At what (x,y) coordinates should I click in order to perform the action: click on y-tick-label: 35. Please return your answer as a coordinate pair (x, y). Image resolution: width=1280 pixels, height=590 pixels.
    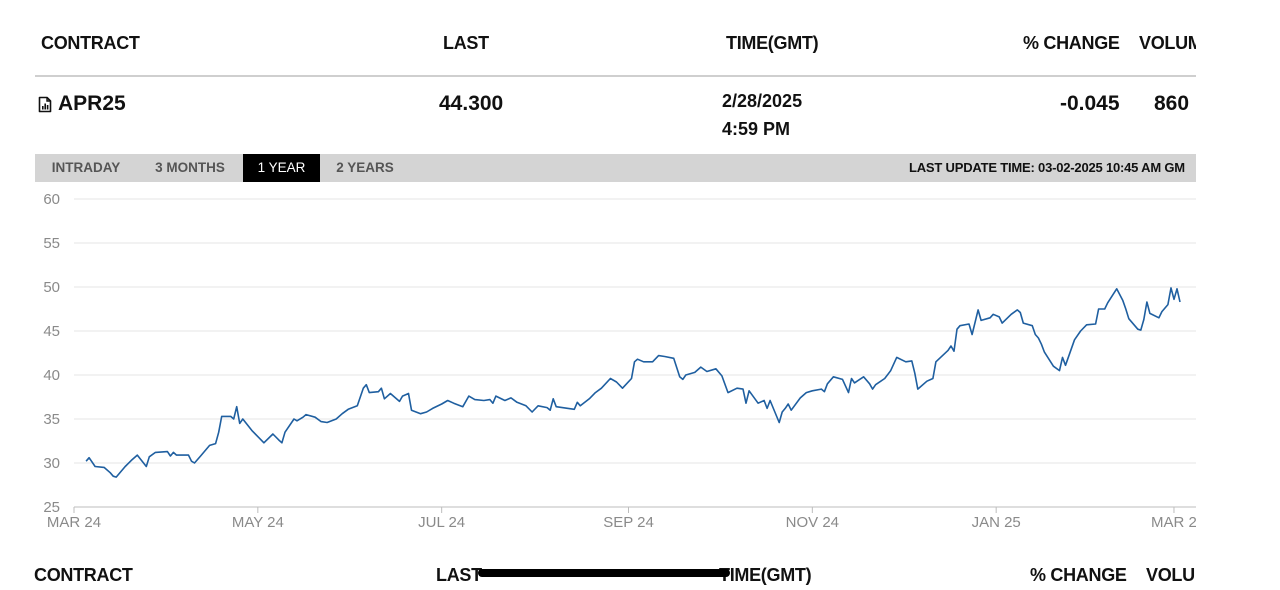
    Looking at the image, I should click on (51, 419).